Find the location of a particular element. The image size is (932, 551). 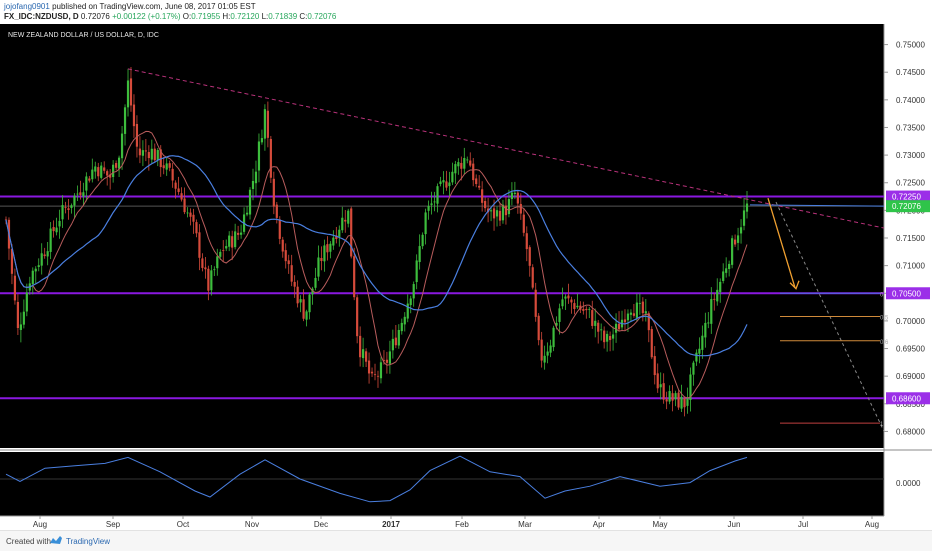

oscillator-pane is located at coordinates (442, 484).